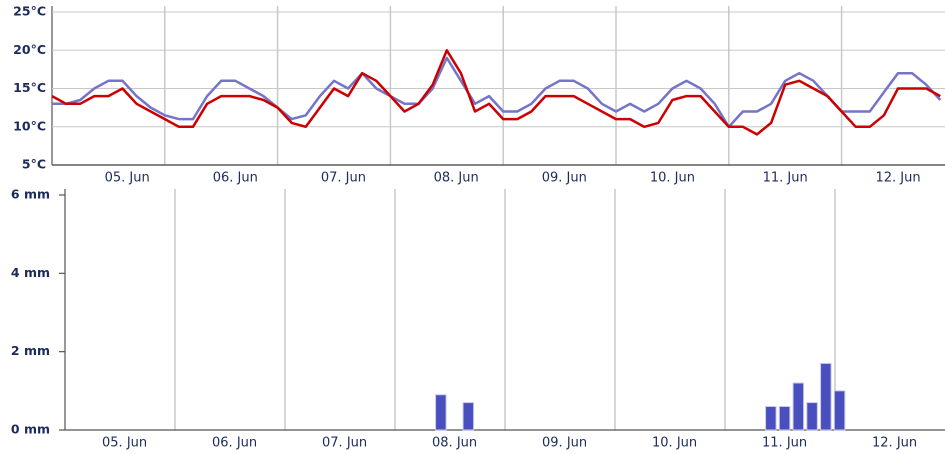 This screenshot has height=454, width=945. I want to click on y-tick-label: 6 mm, so click(30, 194).